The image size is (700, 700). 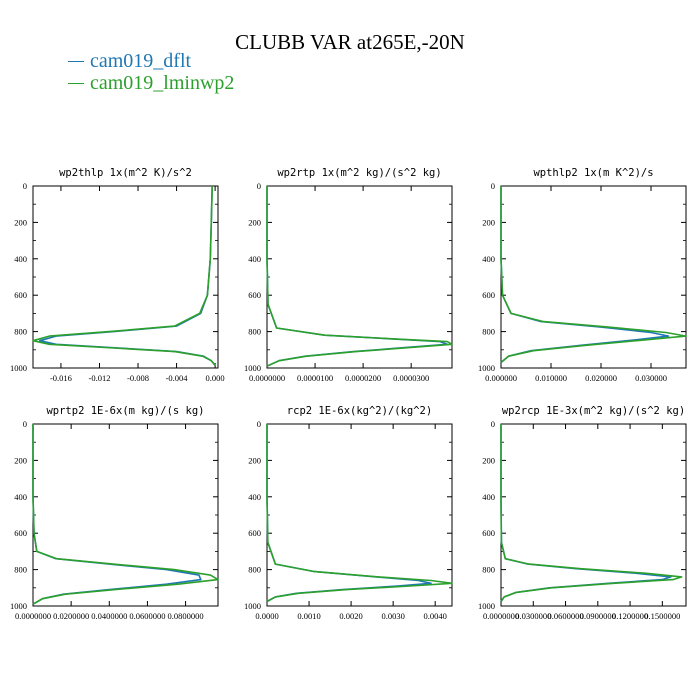 I want to click on x-tick-label: 0.0300000, so click(x=533, y=616).